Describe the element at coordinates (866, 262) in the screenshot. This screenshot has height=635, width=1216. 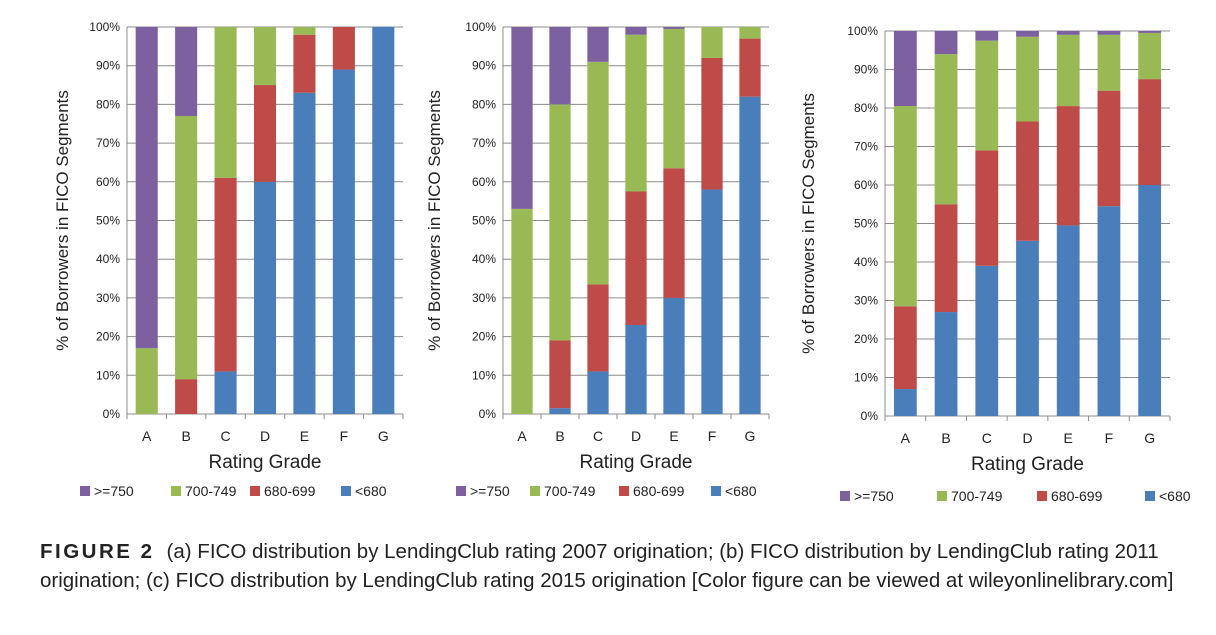
I see `y-tick-label: 40%` at that location.